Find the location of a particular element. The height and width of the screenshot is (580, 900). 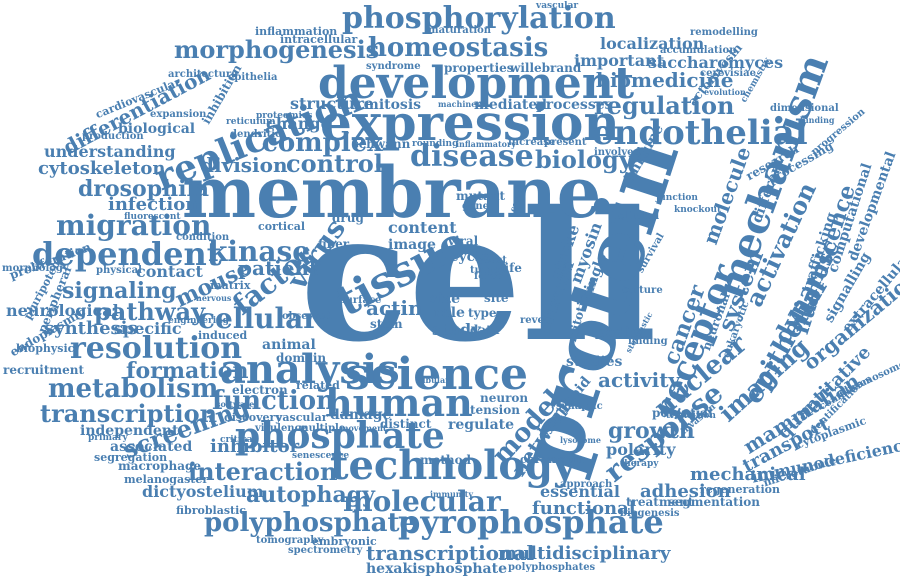

word-regeneration: regeneration is located at coordinates (740, 489).